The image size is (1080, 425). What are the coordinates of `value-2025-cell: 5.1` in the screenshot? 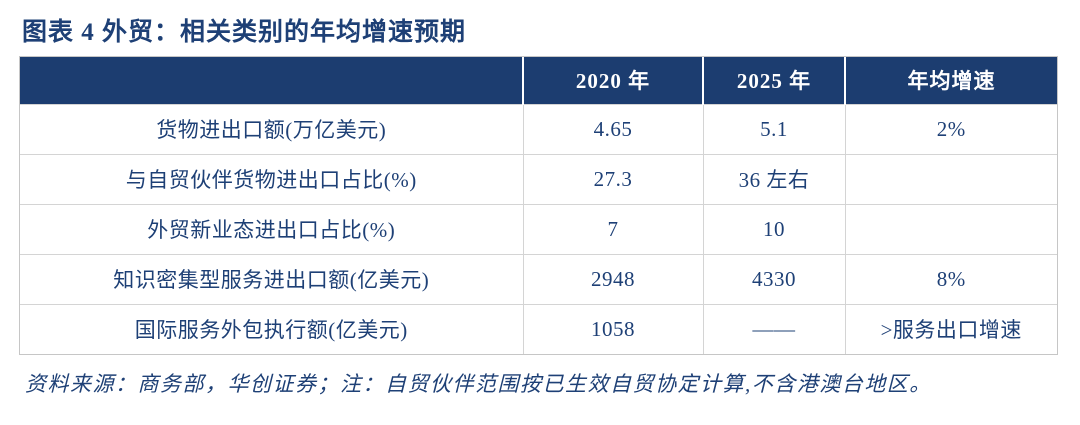 It's located at (774, 128).